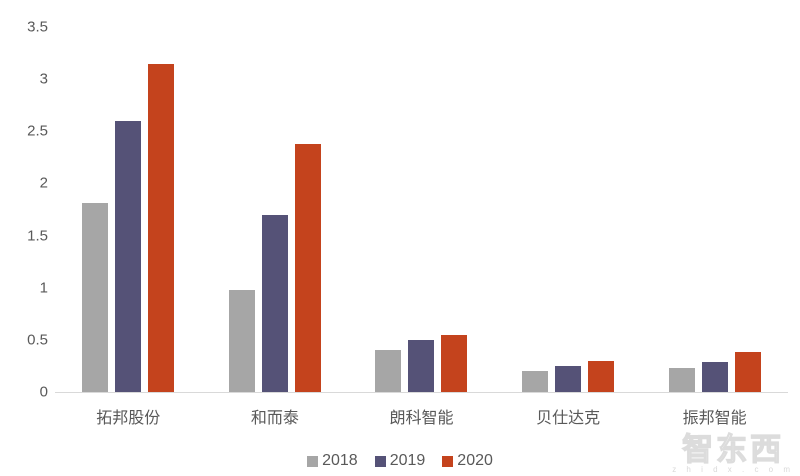  What do you see at coordinates (274, 418) in the screenshot?
I see `x-category-label: 和而泰` at bounding box center [274, 418].